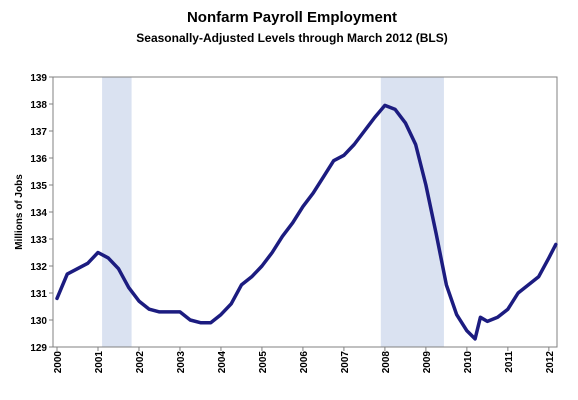  What do you see at coordinates (38, 321) in the screenshot?
I see `y-tick-label: 130` at bounding box center [38, 321].